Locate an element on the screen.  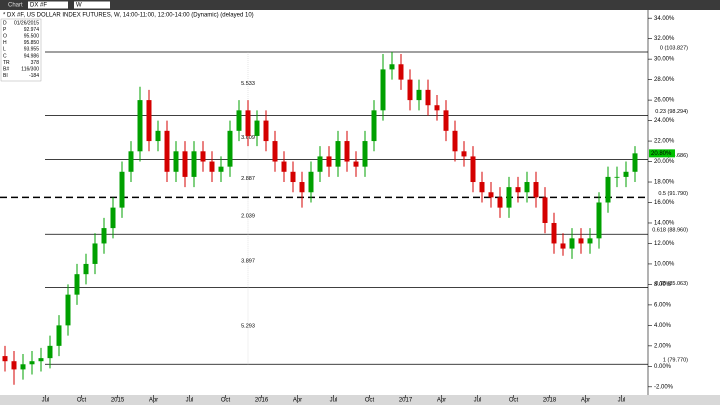
y-tick-label: 34.00% is located at coordinates (664, 19).